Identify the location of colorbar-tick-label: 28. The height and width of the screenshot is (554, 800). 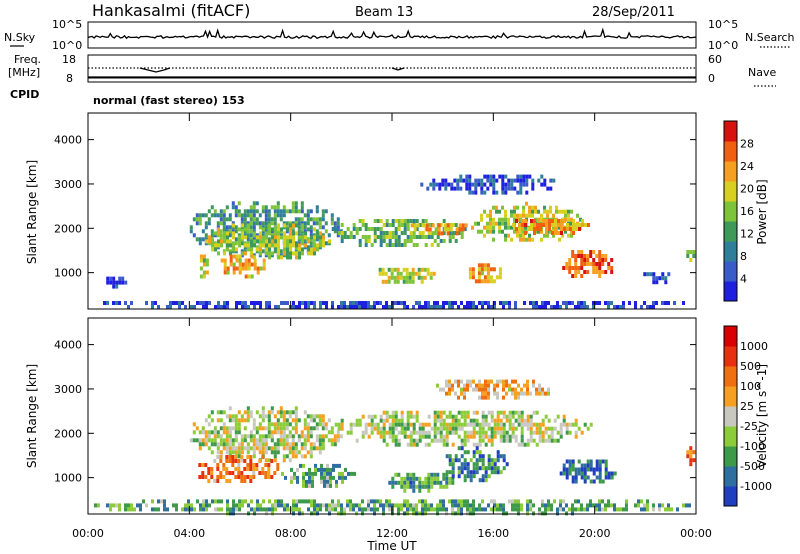
(747, 144).